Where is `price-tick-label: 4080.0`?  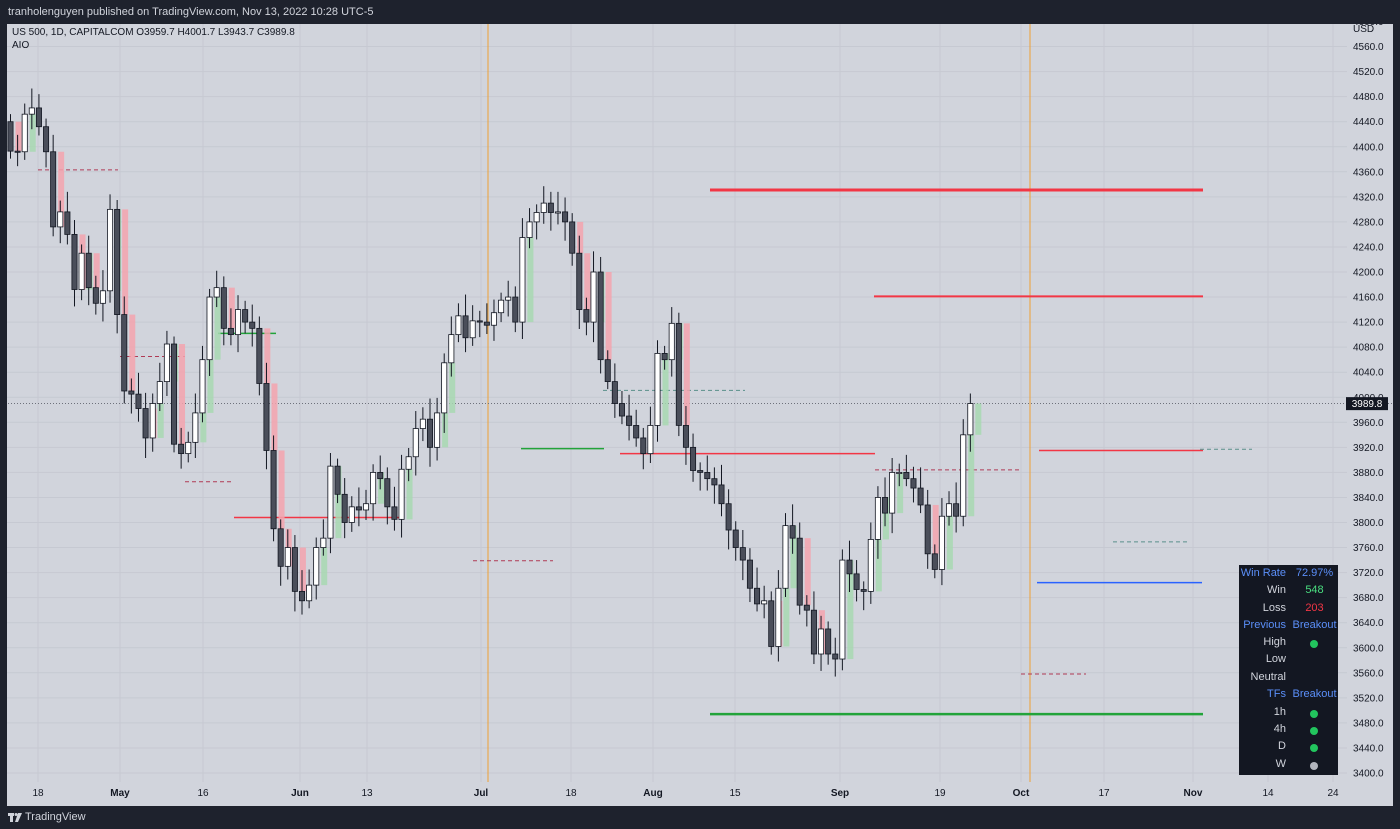
price-tick-label: 4080.0 is located at coordinates (1368, 348).